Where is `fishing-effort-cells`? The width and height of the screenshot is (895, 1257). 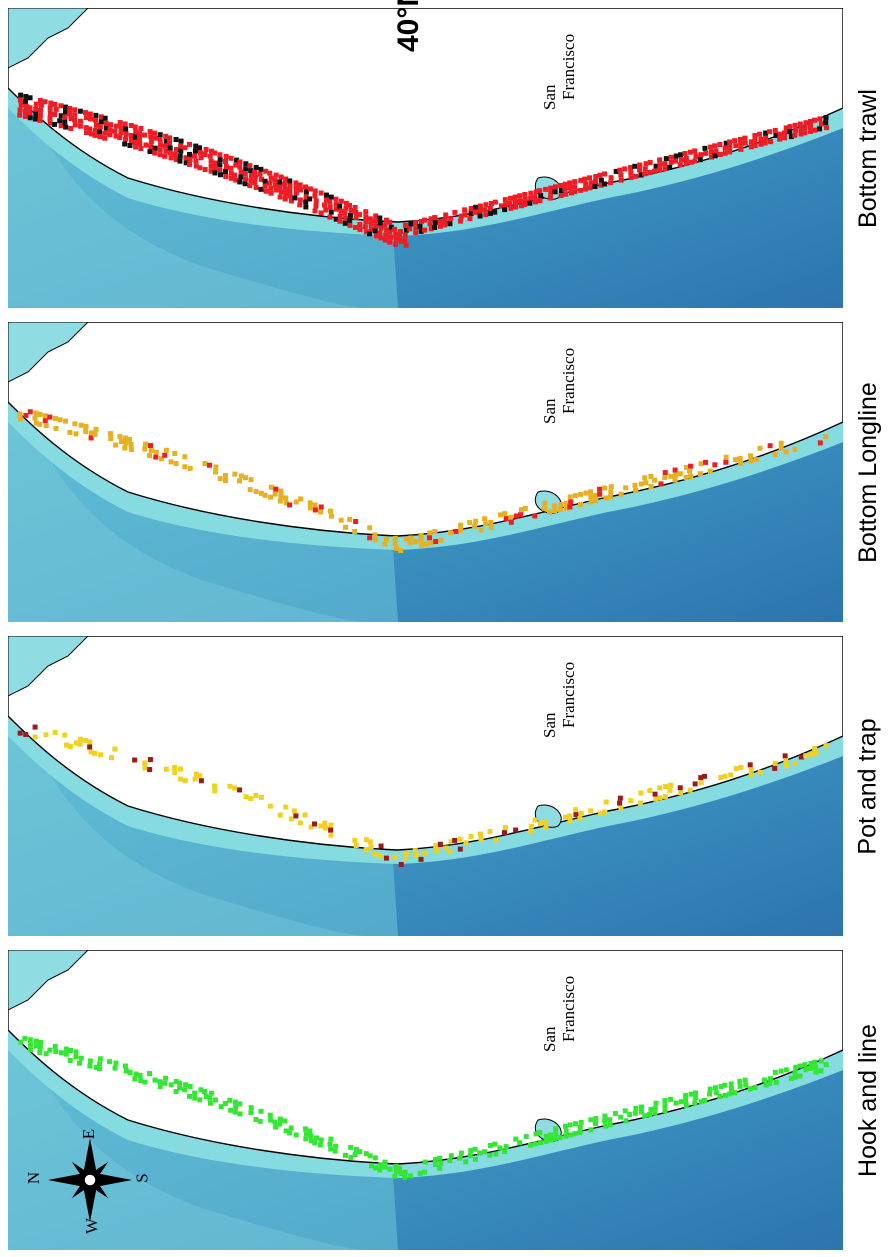
fishing-effort-cells is located at coordinates (423, 170).